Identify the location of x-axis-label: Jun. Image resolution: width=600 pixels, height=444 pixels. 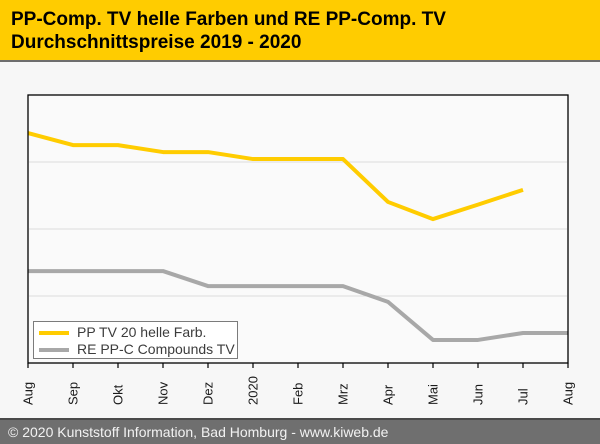
(478, 394).